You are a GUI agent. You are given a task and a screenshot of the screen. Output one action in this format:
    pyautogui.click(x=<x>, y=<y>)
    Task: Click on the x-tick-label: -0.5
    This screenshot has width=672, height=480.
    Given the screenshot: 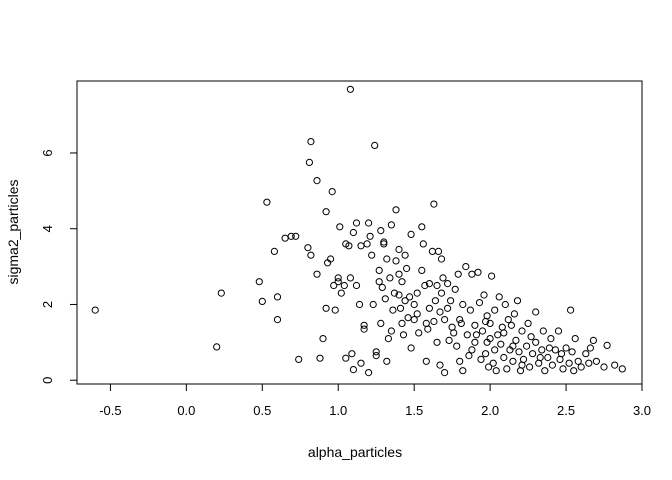 What is the action you would take?
    pyautogui.click(x=110, y=410)
    